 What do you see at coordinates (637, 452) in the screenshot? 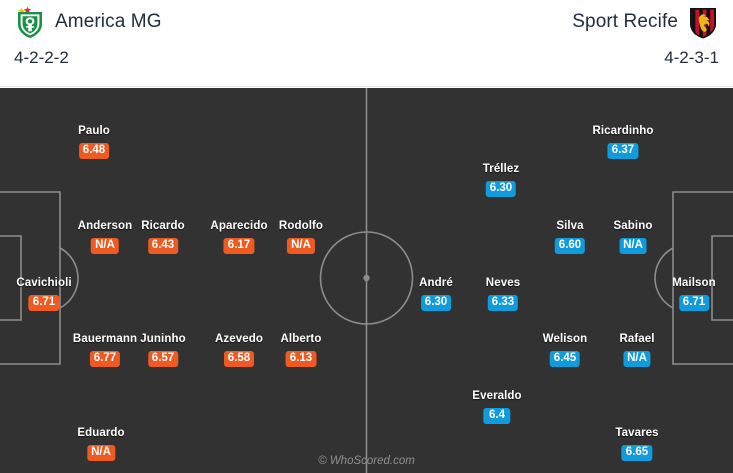
I see `player-rating-badge: 6.65` at bounding box center [637, 452].